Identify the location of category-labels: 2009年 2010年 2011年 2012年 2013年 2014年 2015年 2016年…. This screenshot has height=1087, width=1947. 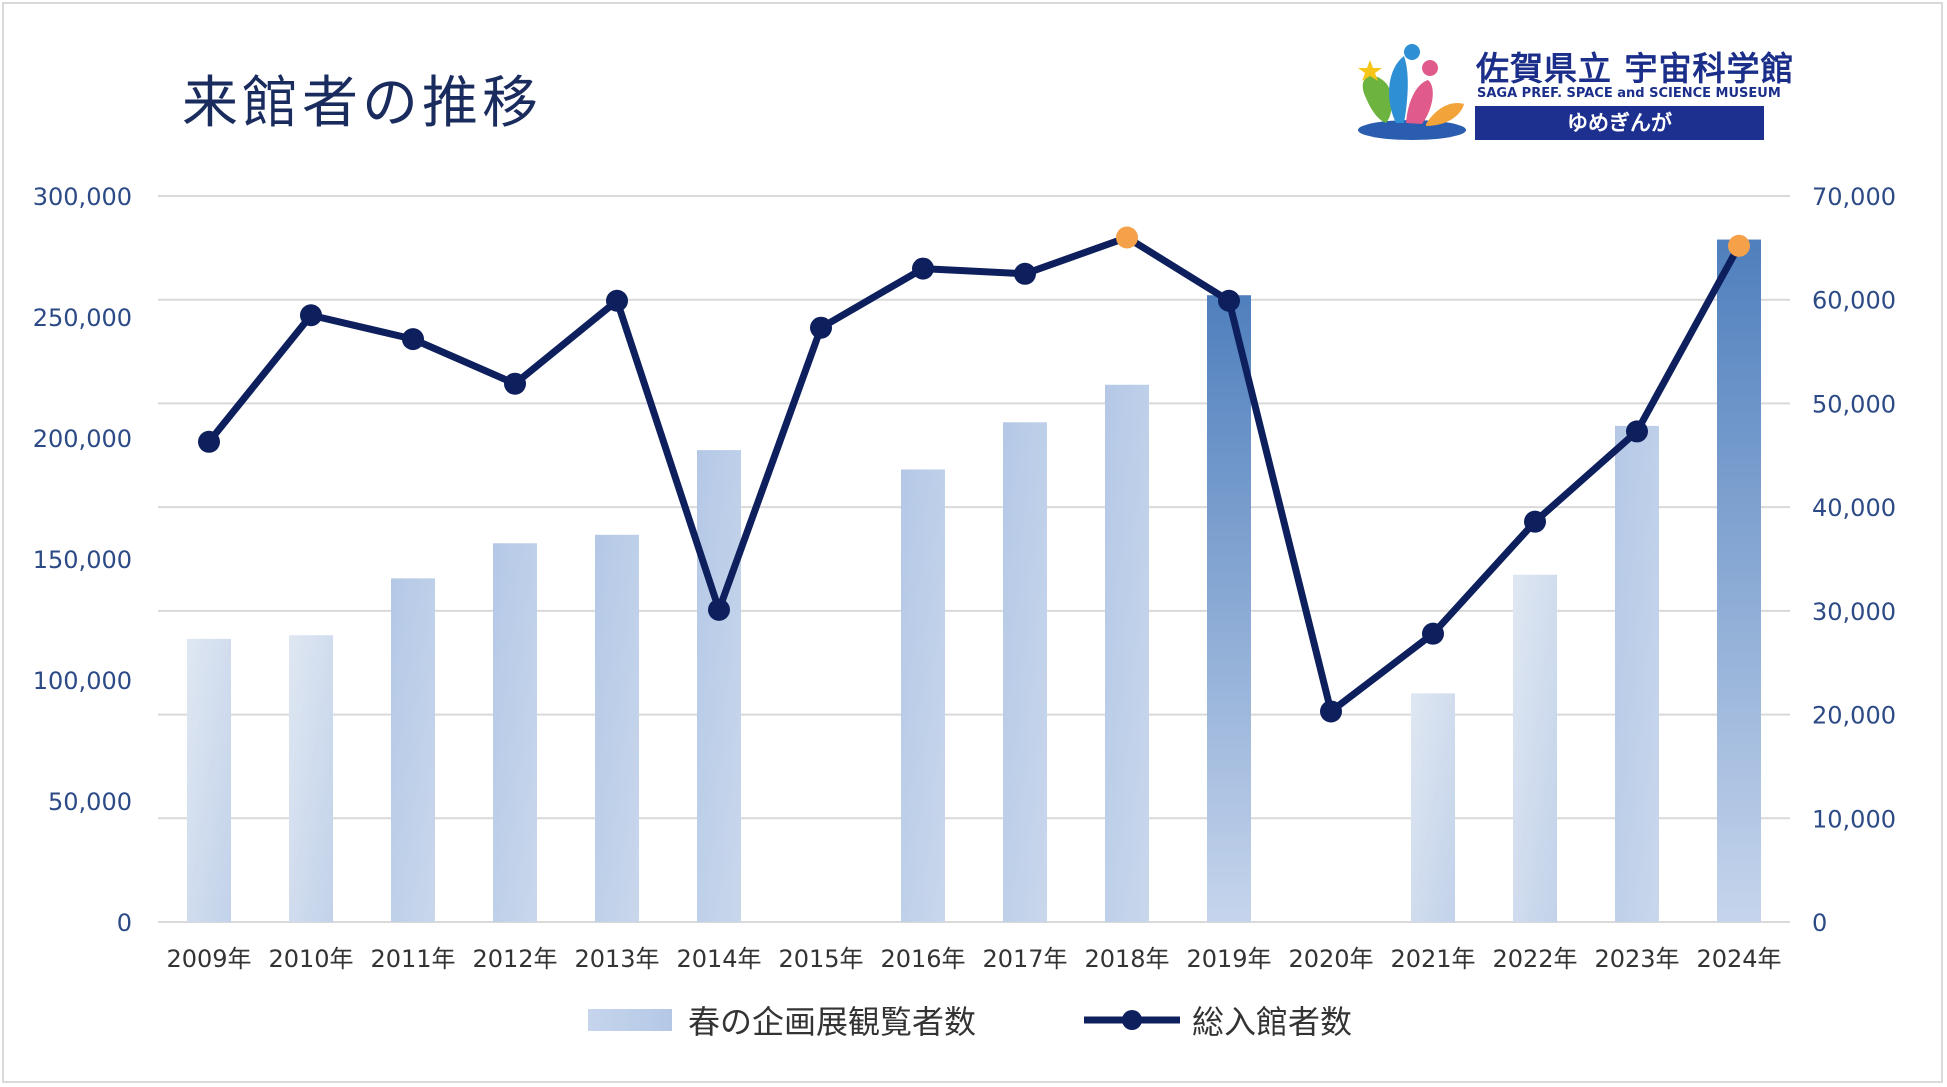
(973, 959).